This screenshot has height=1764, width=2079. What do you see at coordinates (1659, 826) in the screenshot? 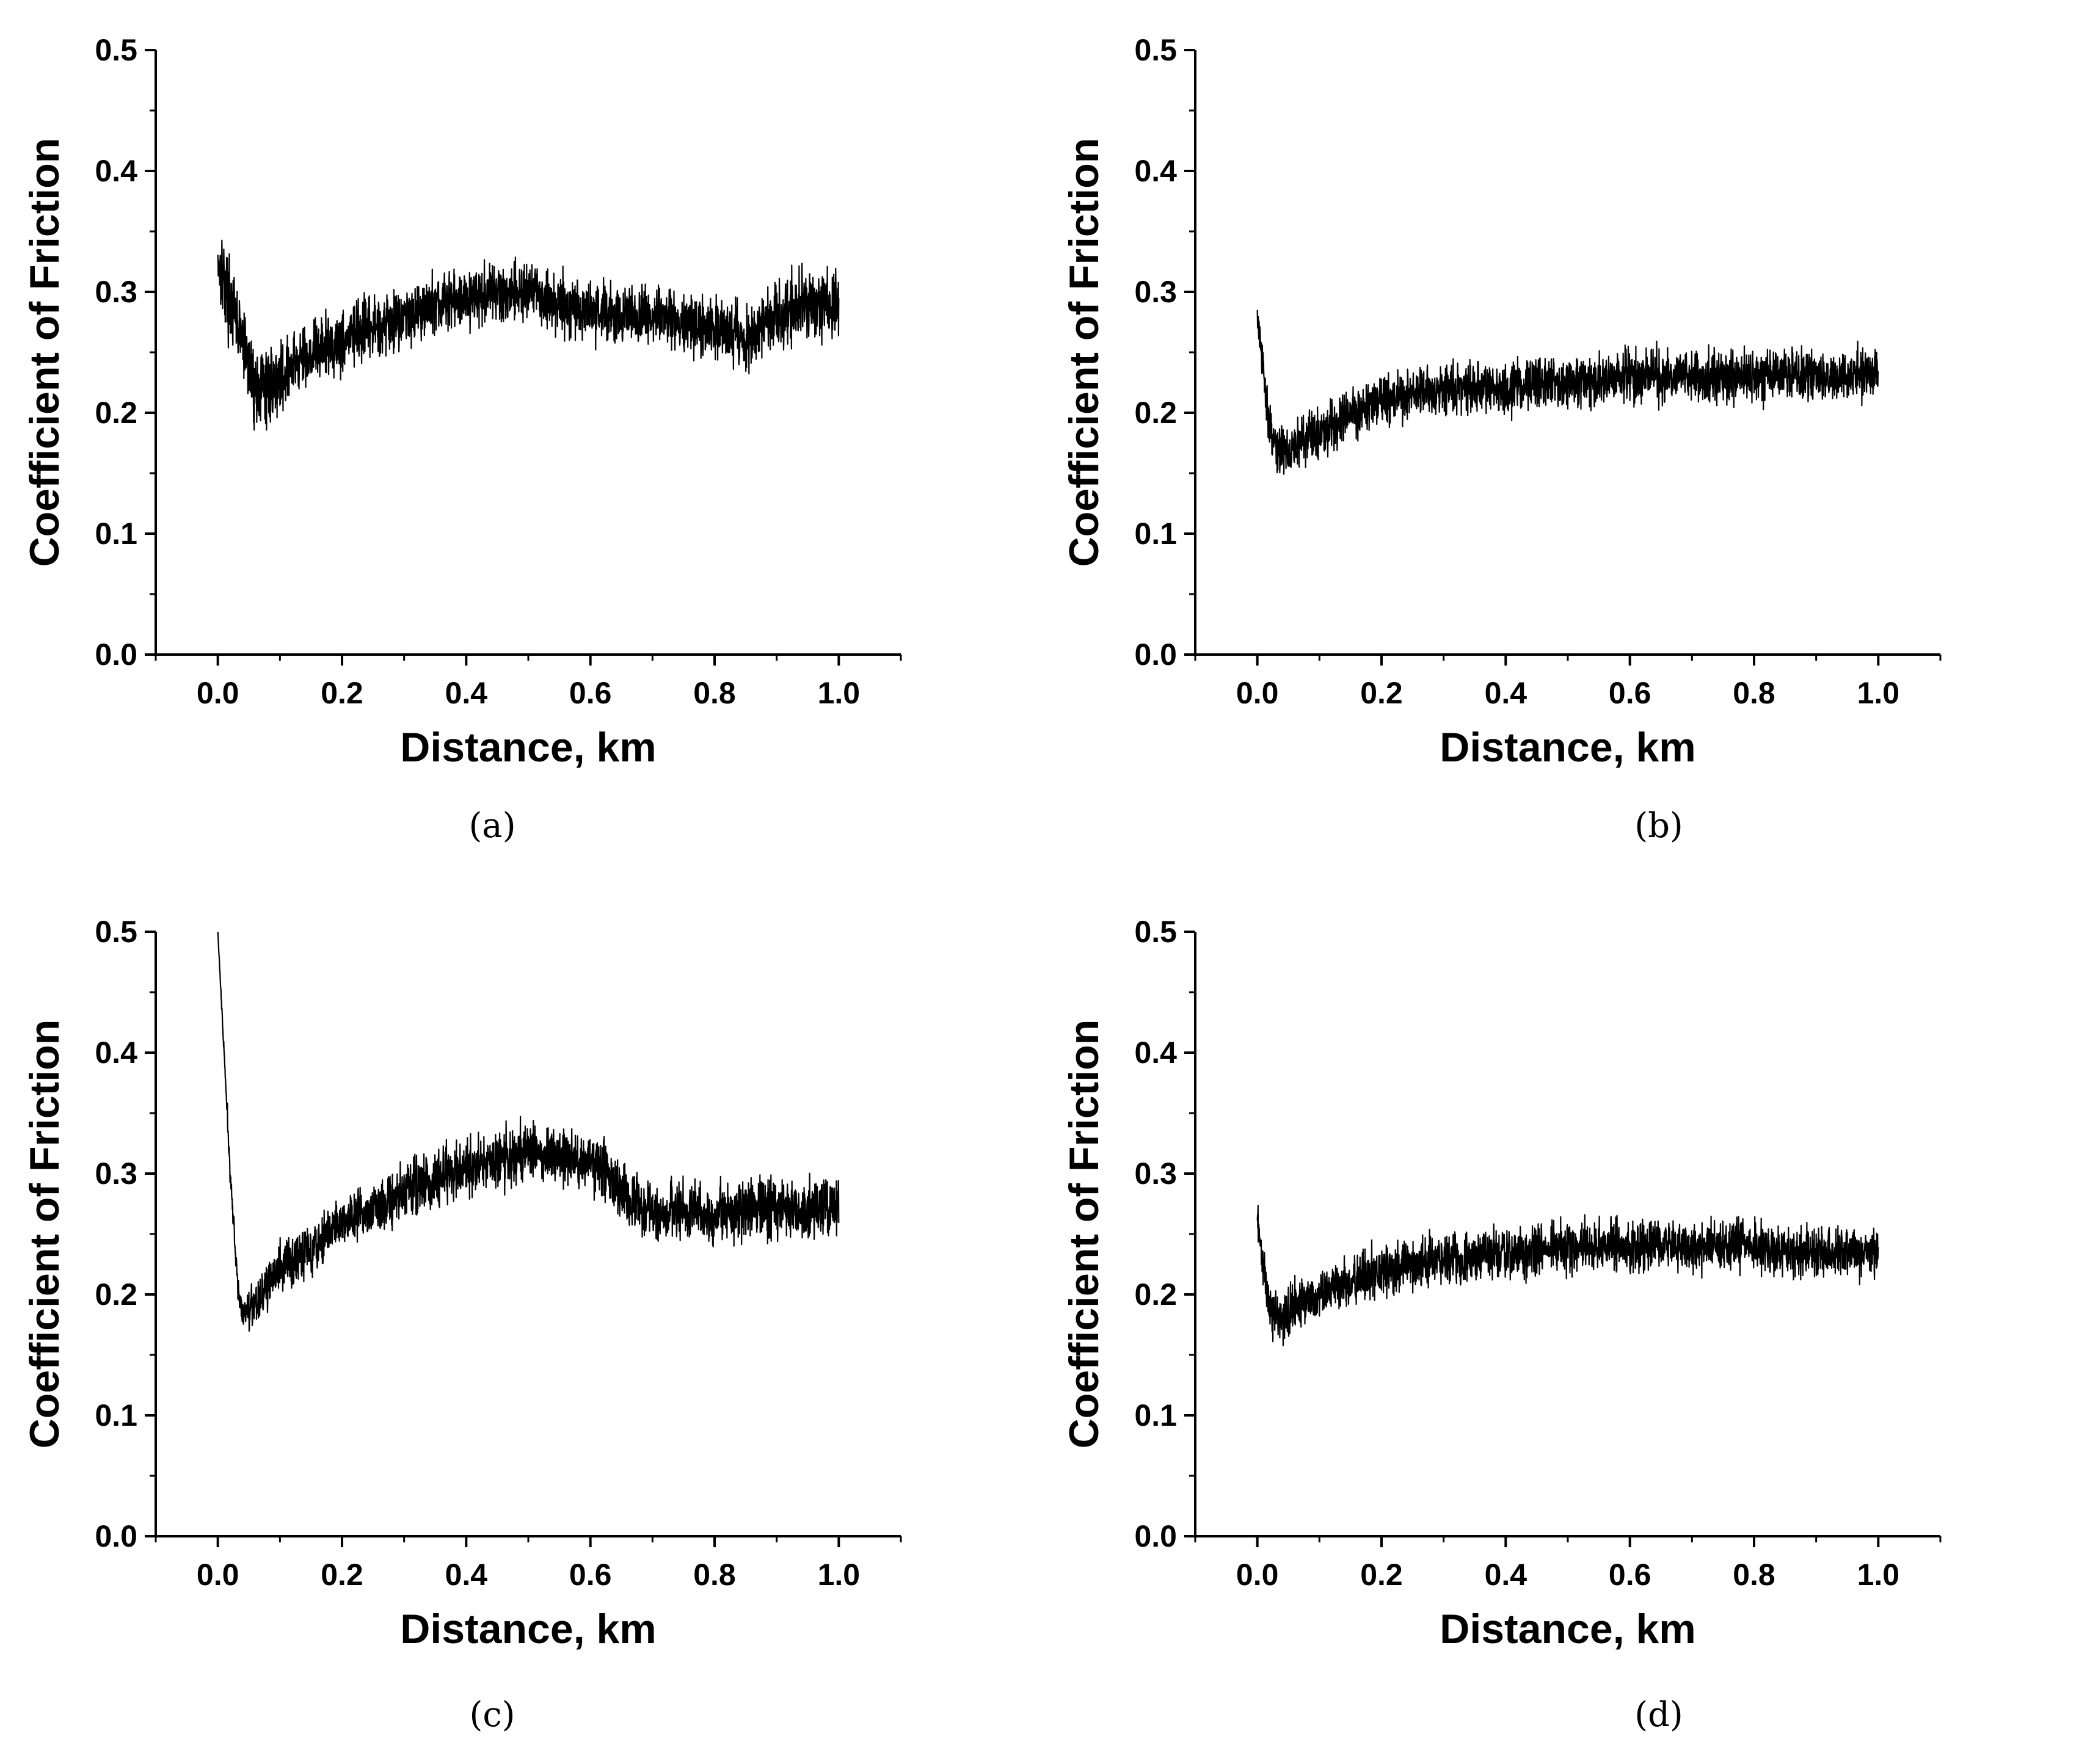
I see `caption-b: (b)` at bounding box center [1659, 826].